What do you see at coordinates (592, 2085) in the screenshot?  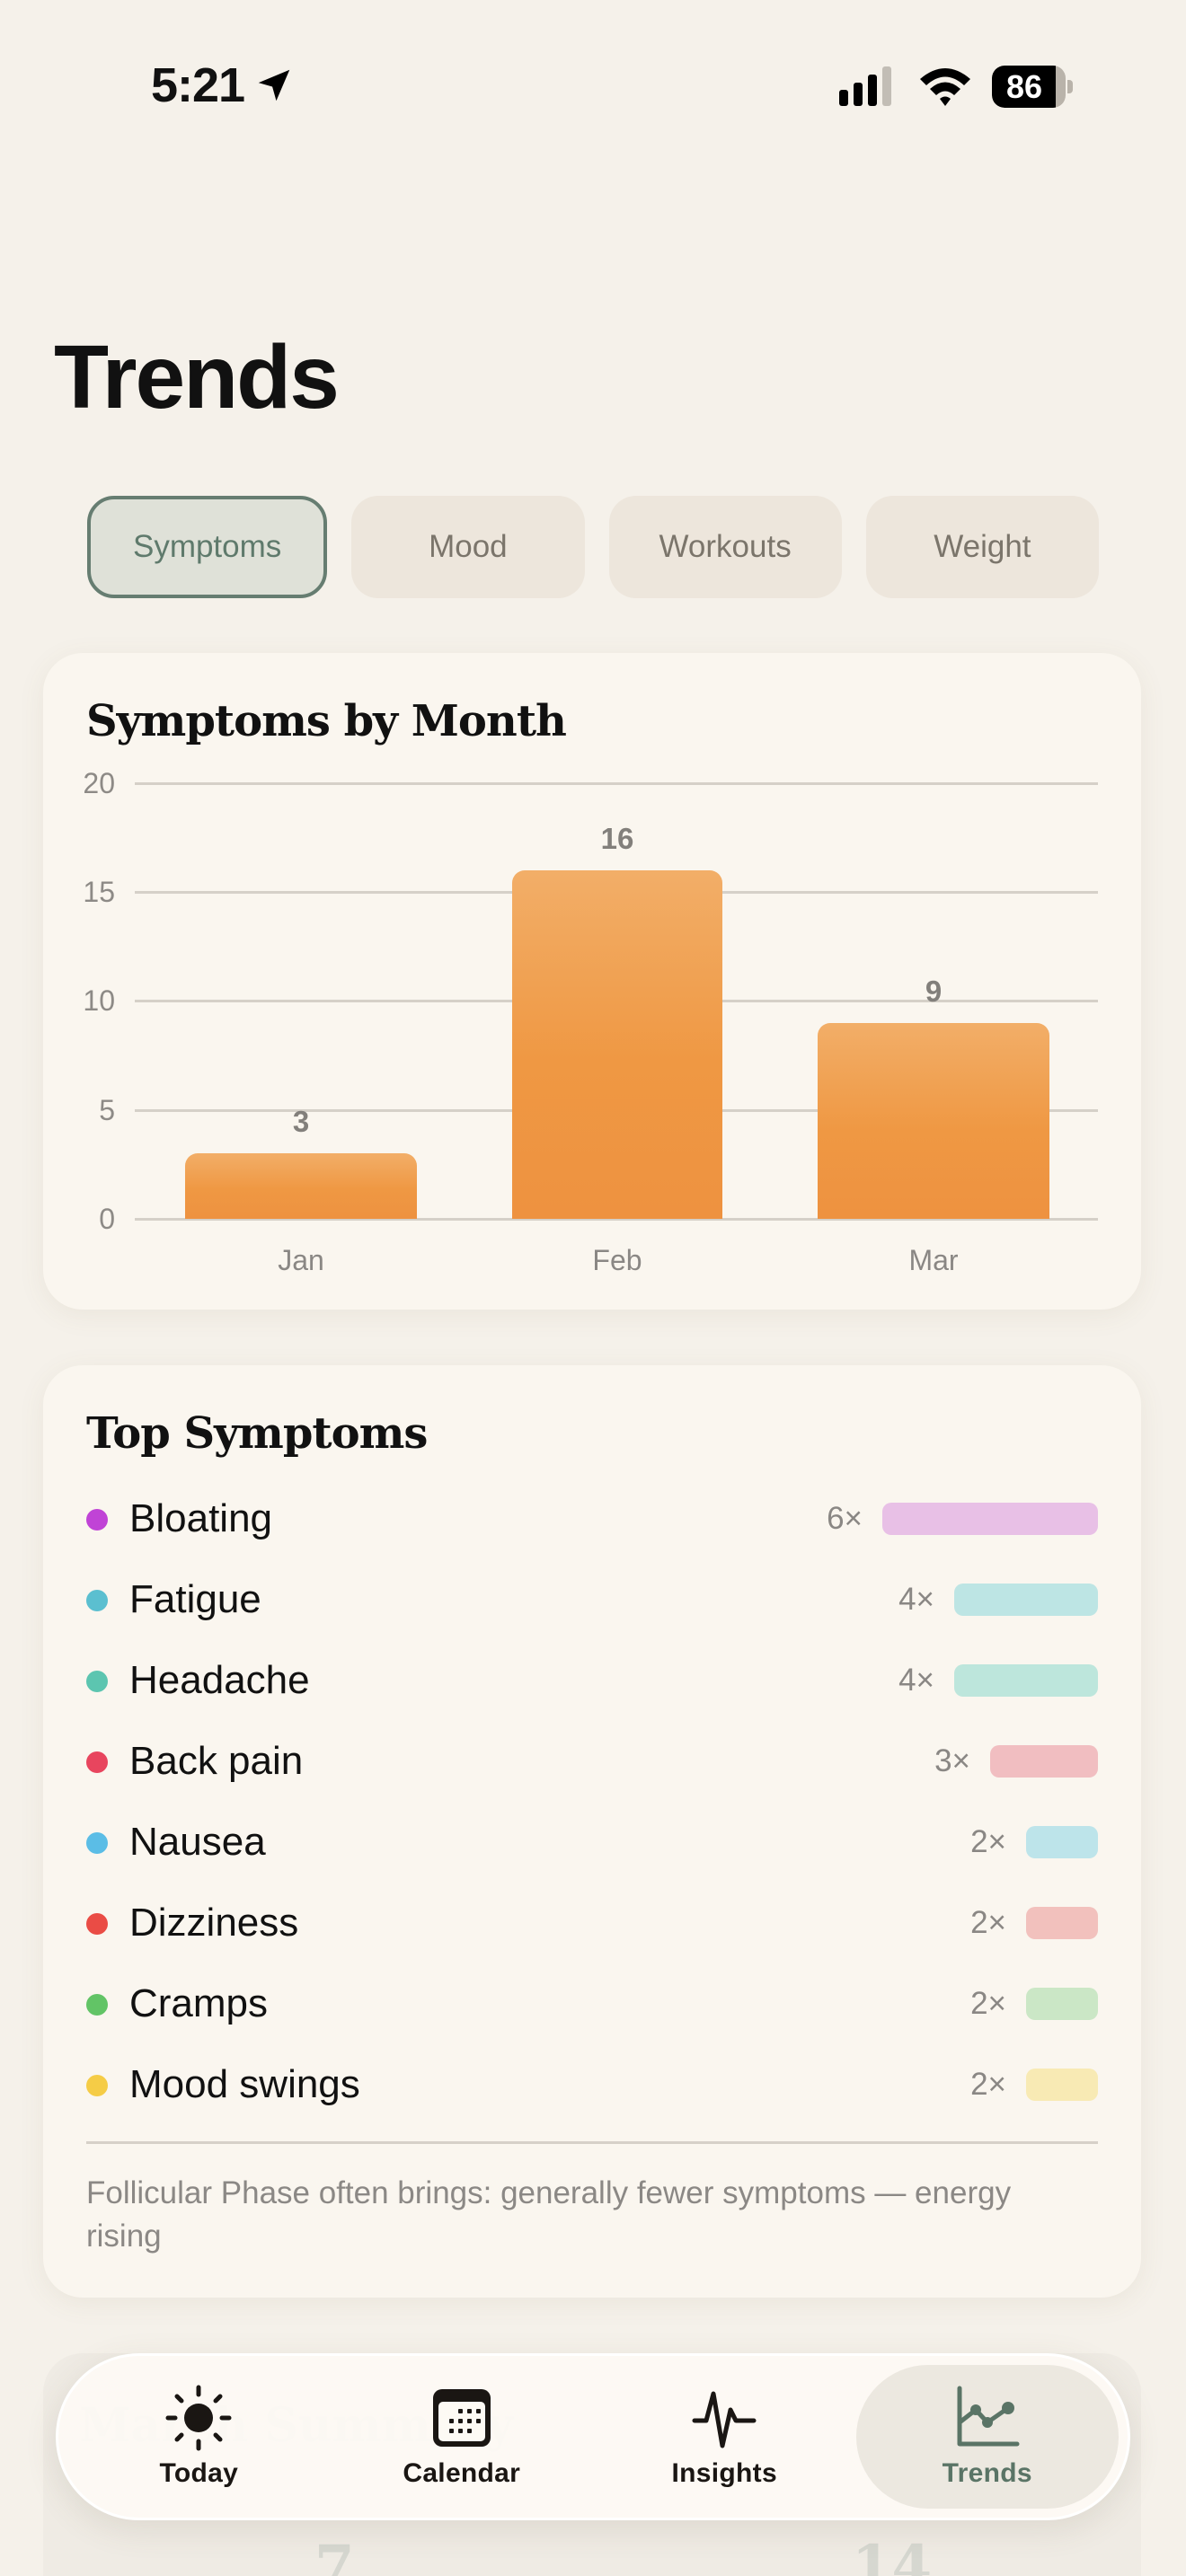 I see `symptom-row-mood-swings: Mood swings 2×` at bounding box center [592, 2085].